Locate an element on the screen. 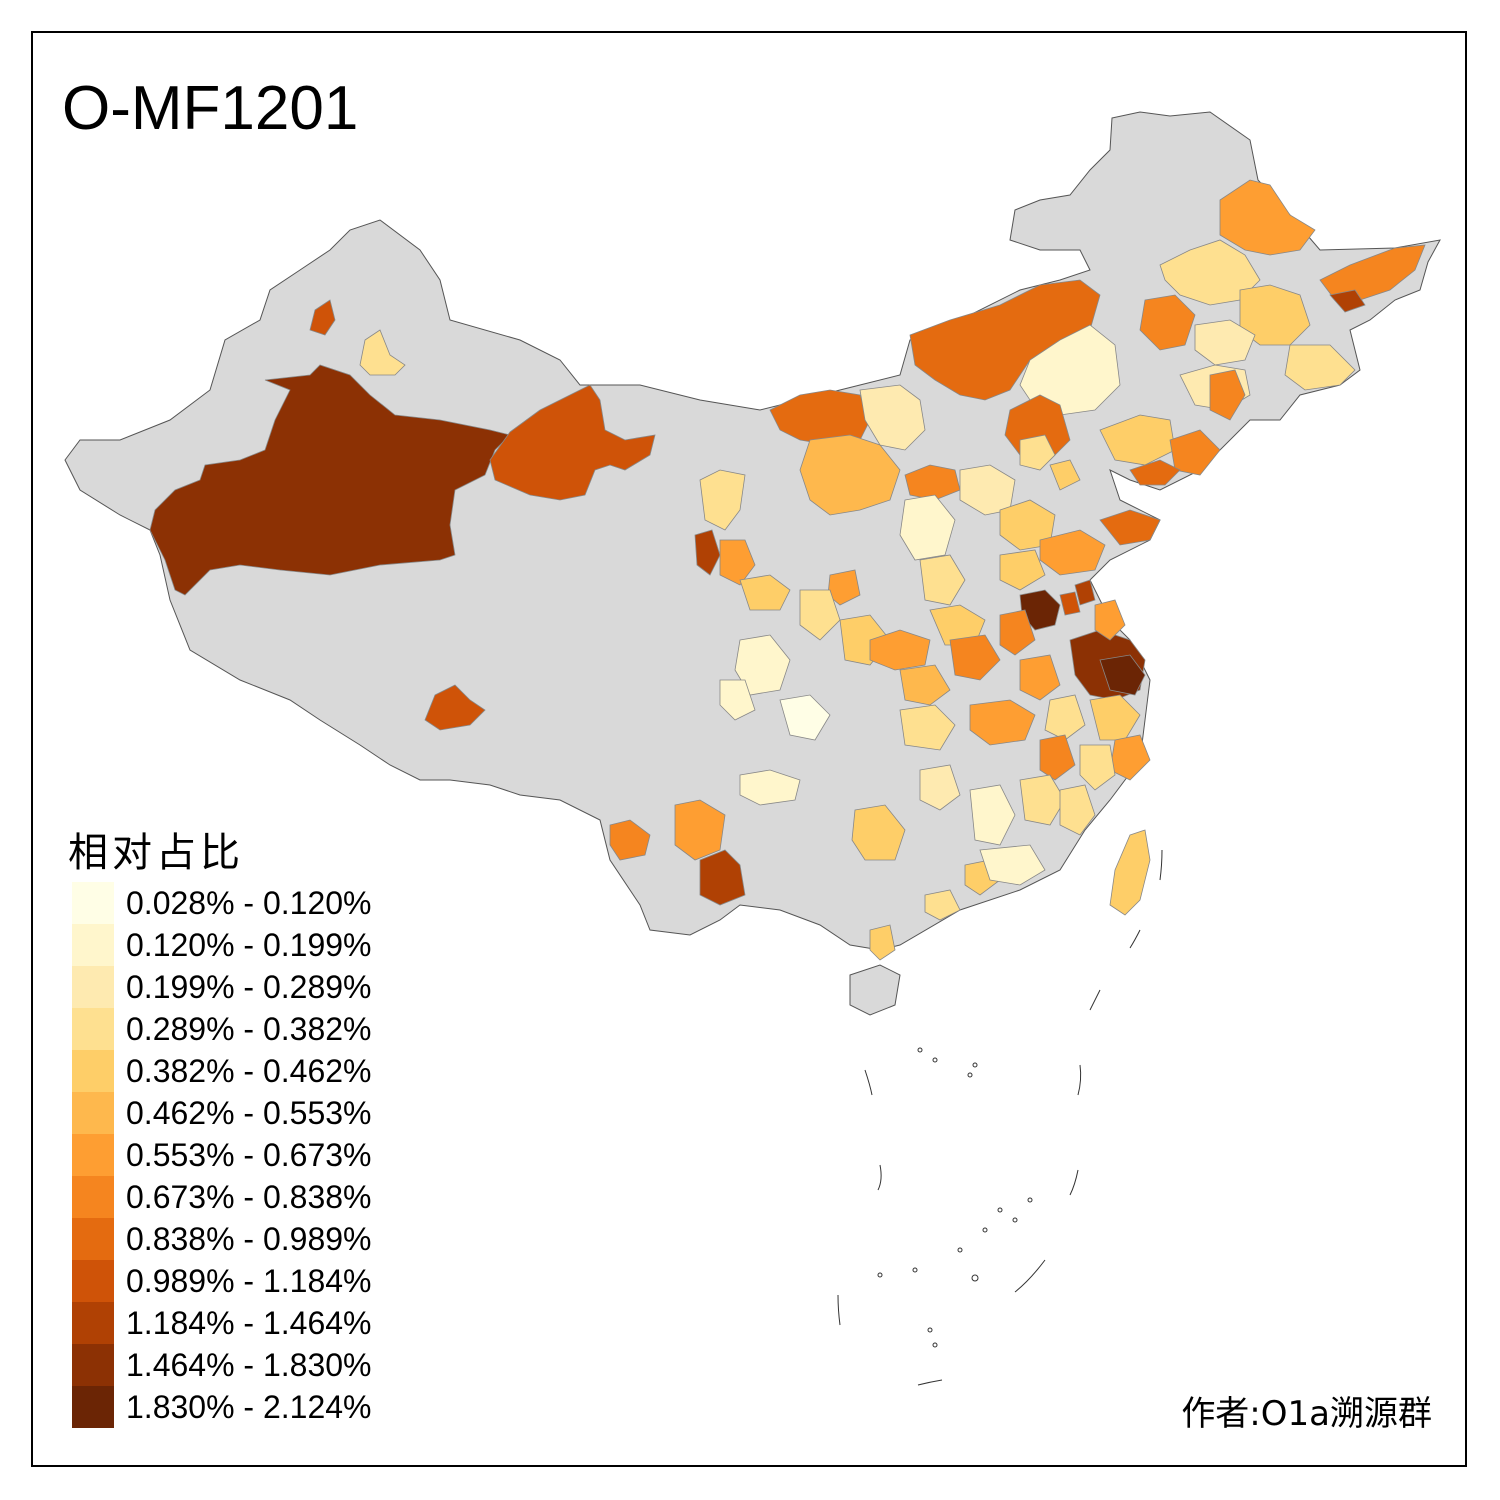 The width and height of the screenshot is (1500, 1500). region-xishuangbanna is located at coordinates (722, 877).